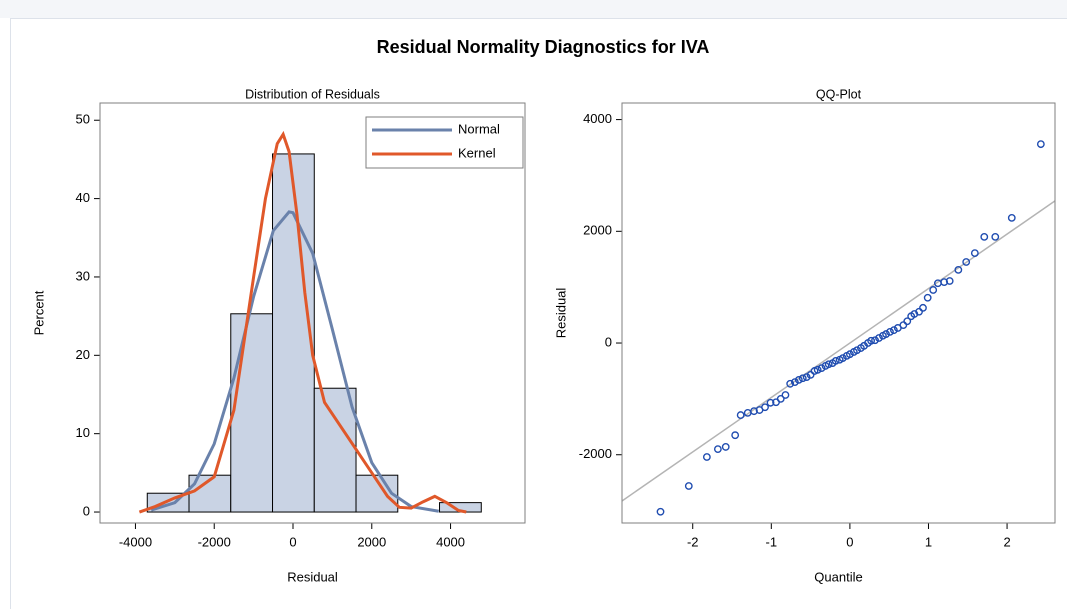  Describe the element at coordinates (214, 541) in the screenshot. I see `x-tick-label: -2000` at that location.